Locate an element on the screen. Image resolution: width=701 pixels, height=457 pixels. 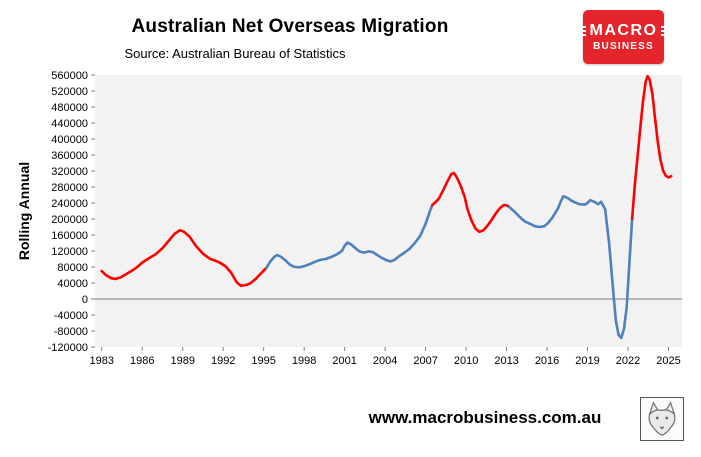
x-tick-label: 1998 is located at coordinates (304, 361).